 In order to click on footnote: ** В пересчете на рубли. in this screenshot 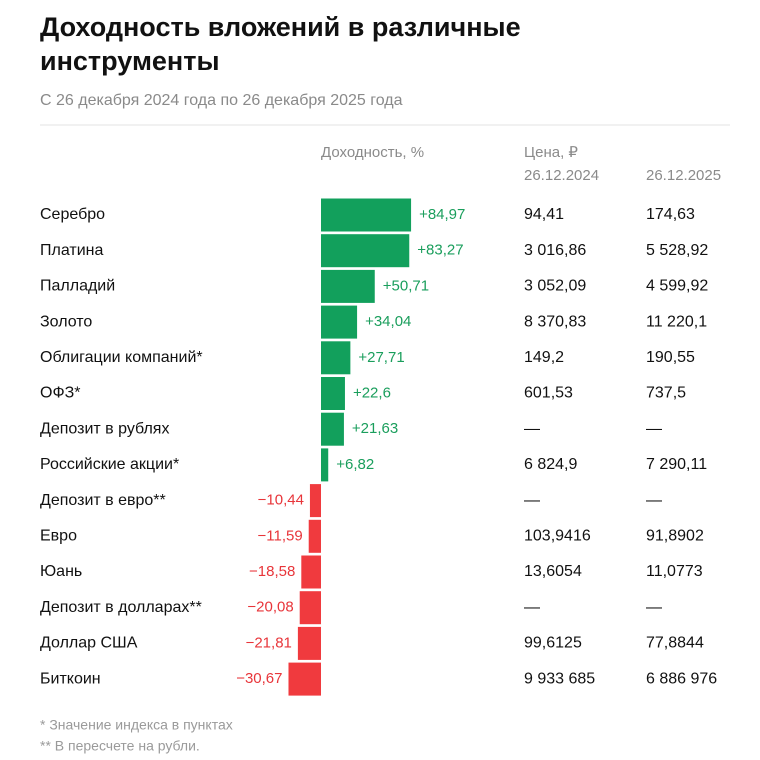, I will do `click(120, 746)`.